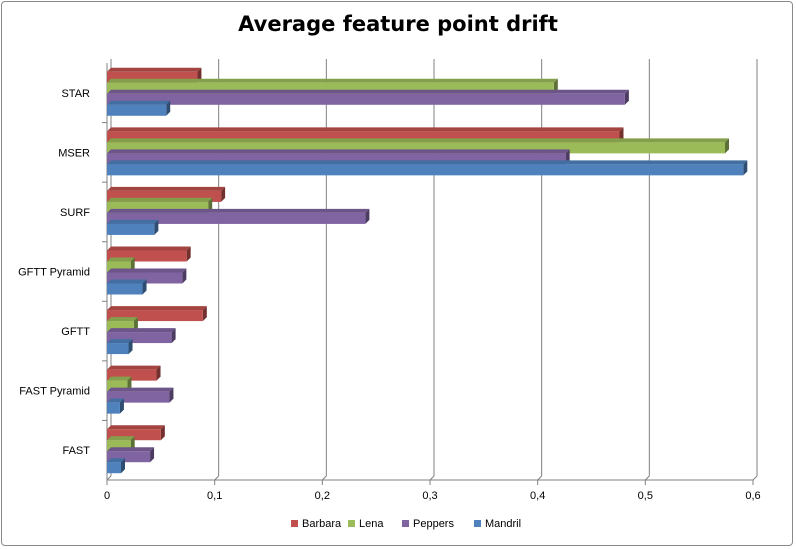 The height and width of the screenshot is (549, 796). What do you see at coordinates (371, 524) in the screenshot?
I see `legend-label: Lena` at bounding box center [371, 524].